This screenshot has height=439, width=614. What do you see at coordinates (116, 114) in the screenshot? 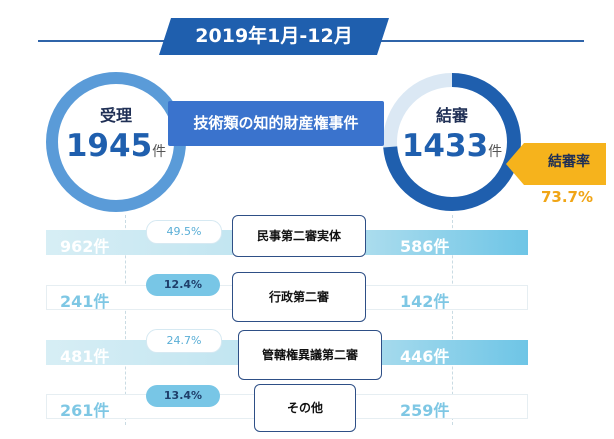
I see `received-label: 受理` at bounding box center [116, 114].